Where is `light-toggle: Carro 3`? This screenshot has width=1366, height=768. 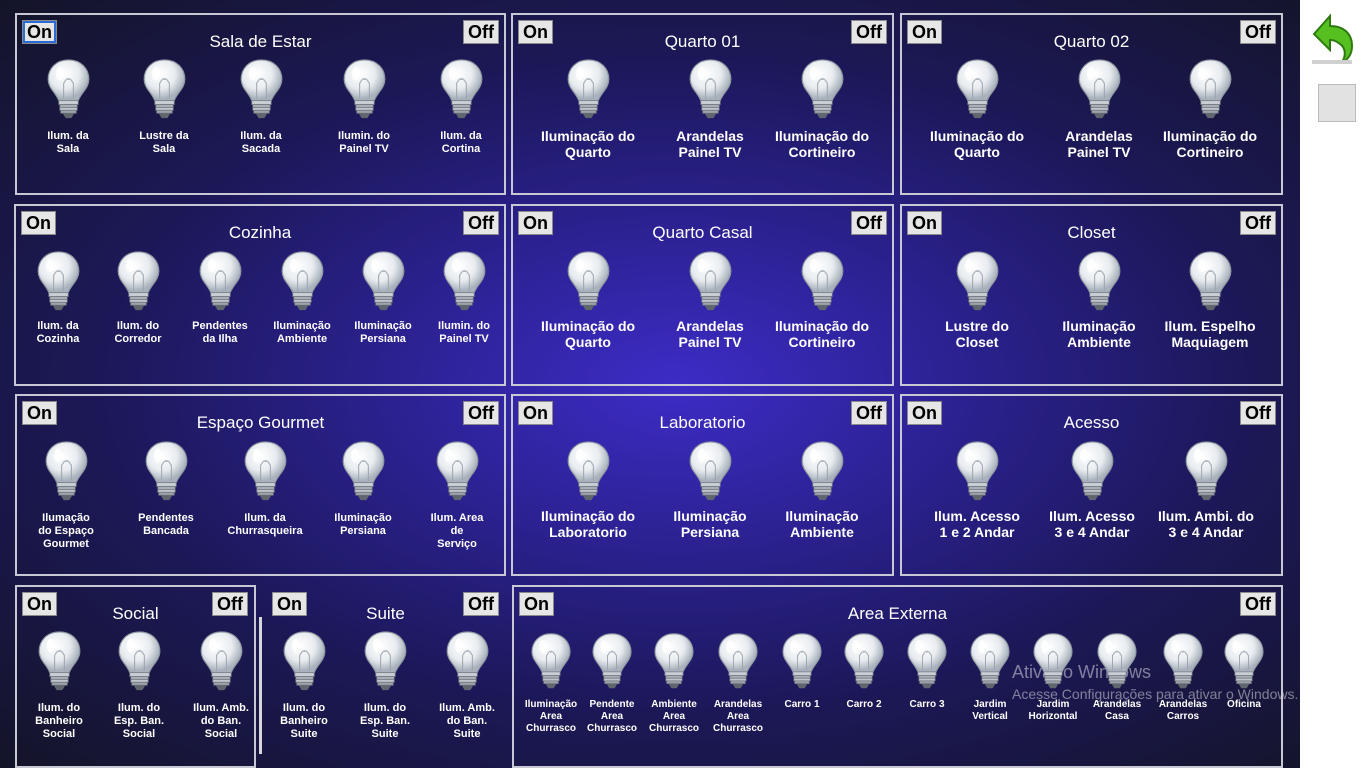
light-toggle: Carro 3 is located at coordinates (927, 671).